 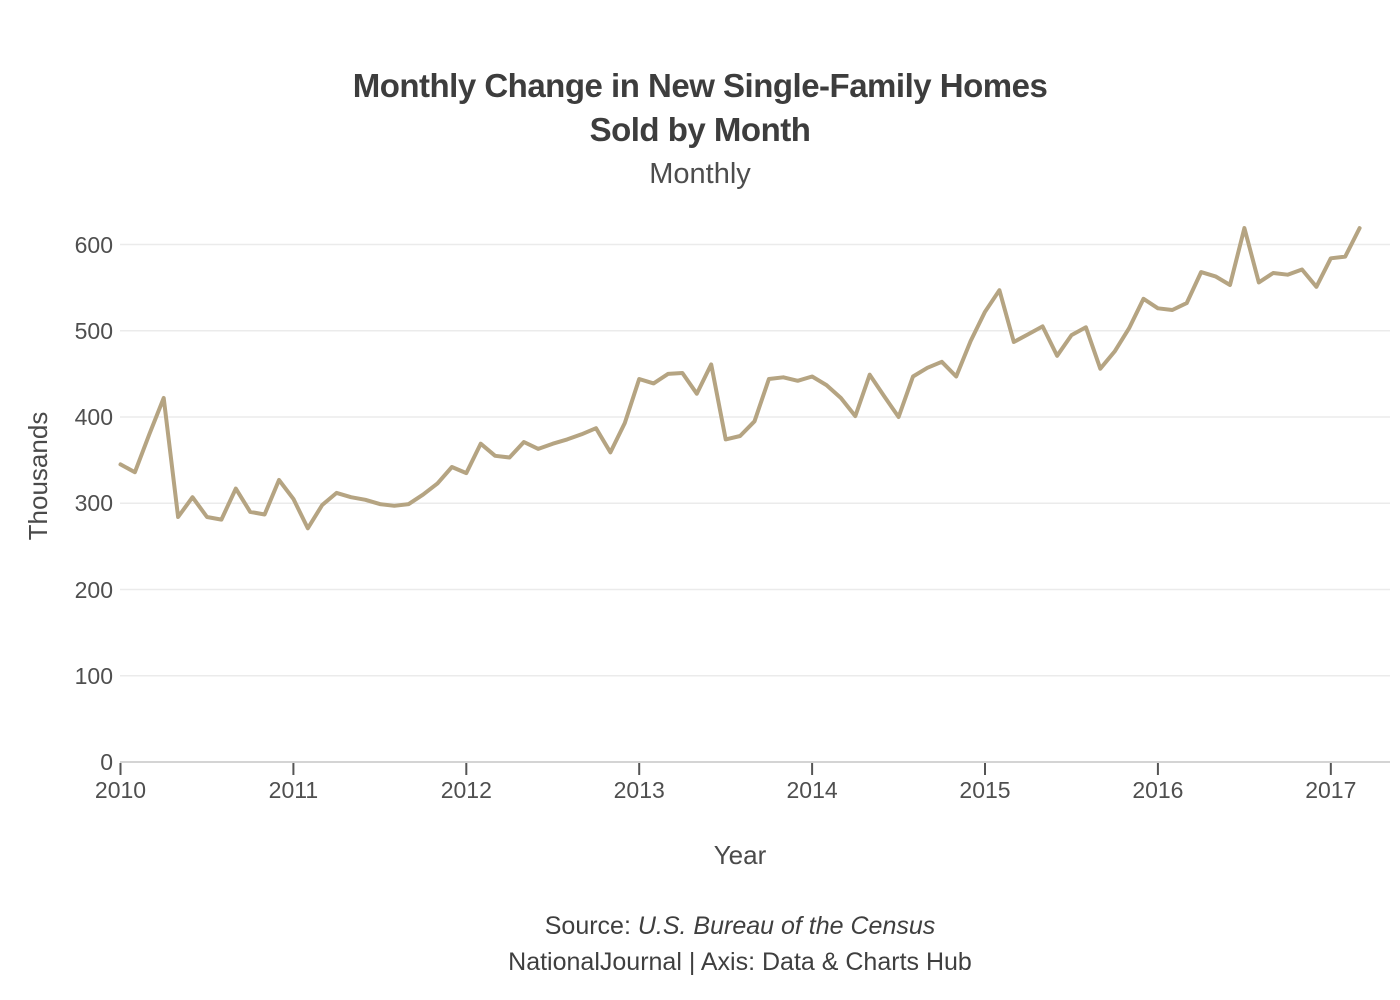 What do you see at coordinates (93, 675) in the screenshot?
I see `y-tick-label-100: 100` at bounding box center [93, 675].